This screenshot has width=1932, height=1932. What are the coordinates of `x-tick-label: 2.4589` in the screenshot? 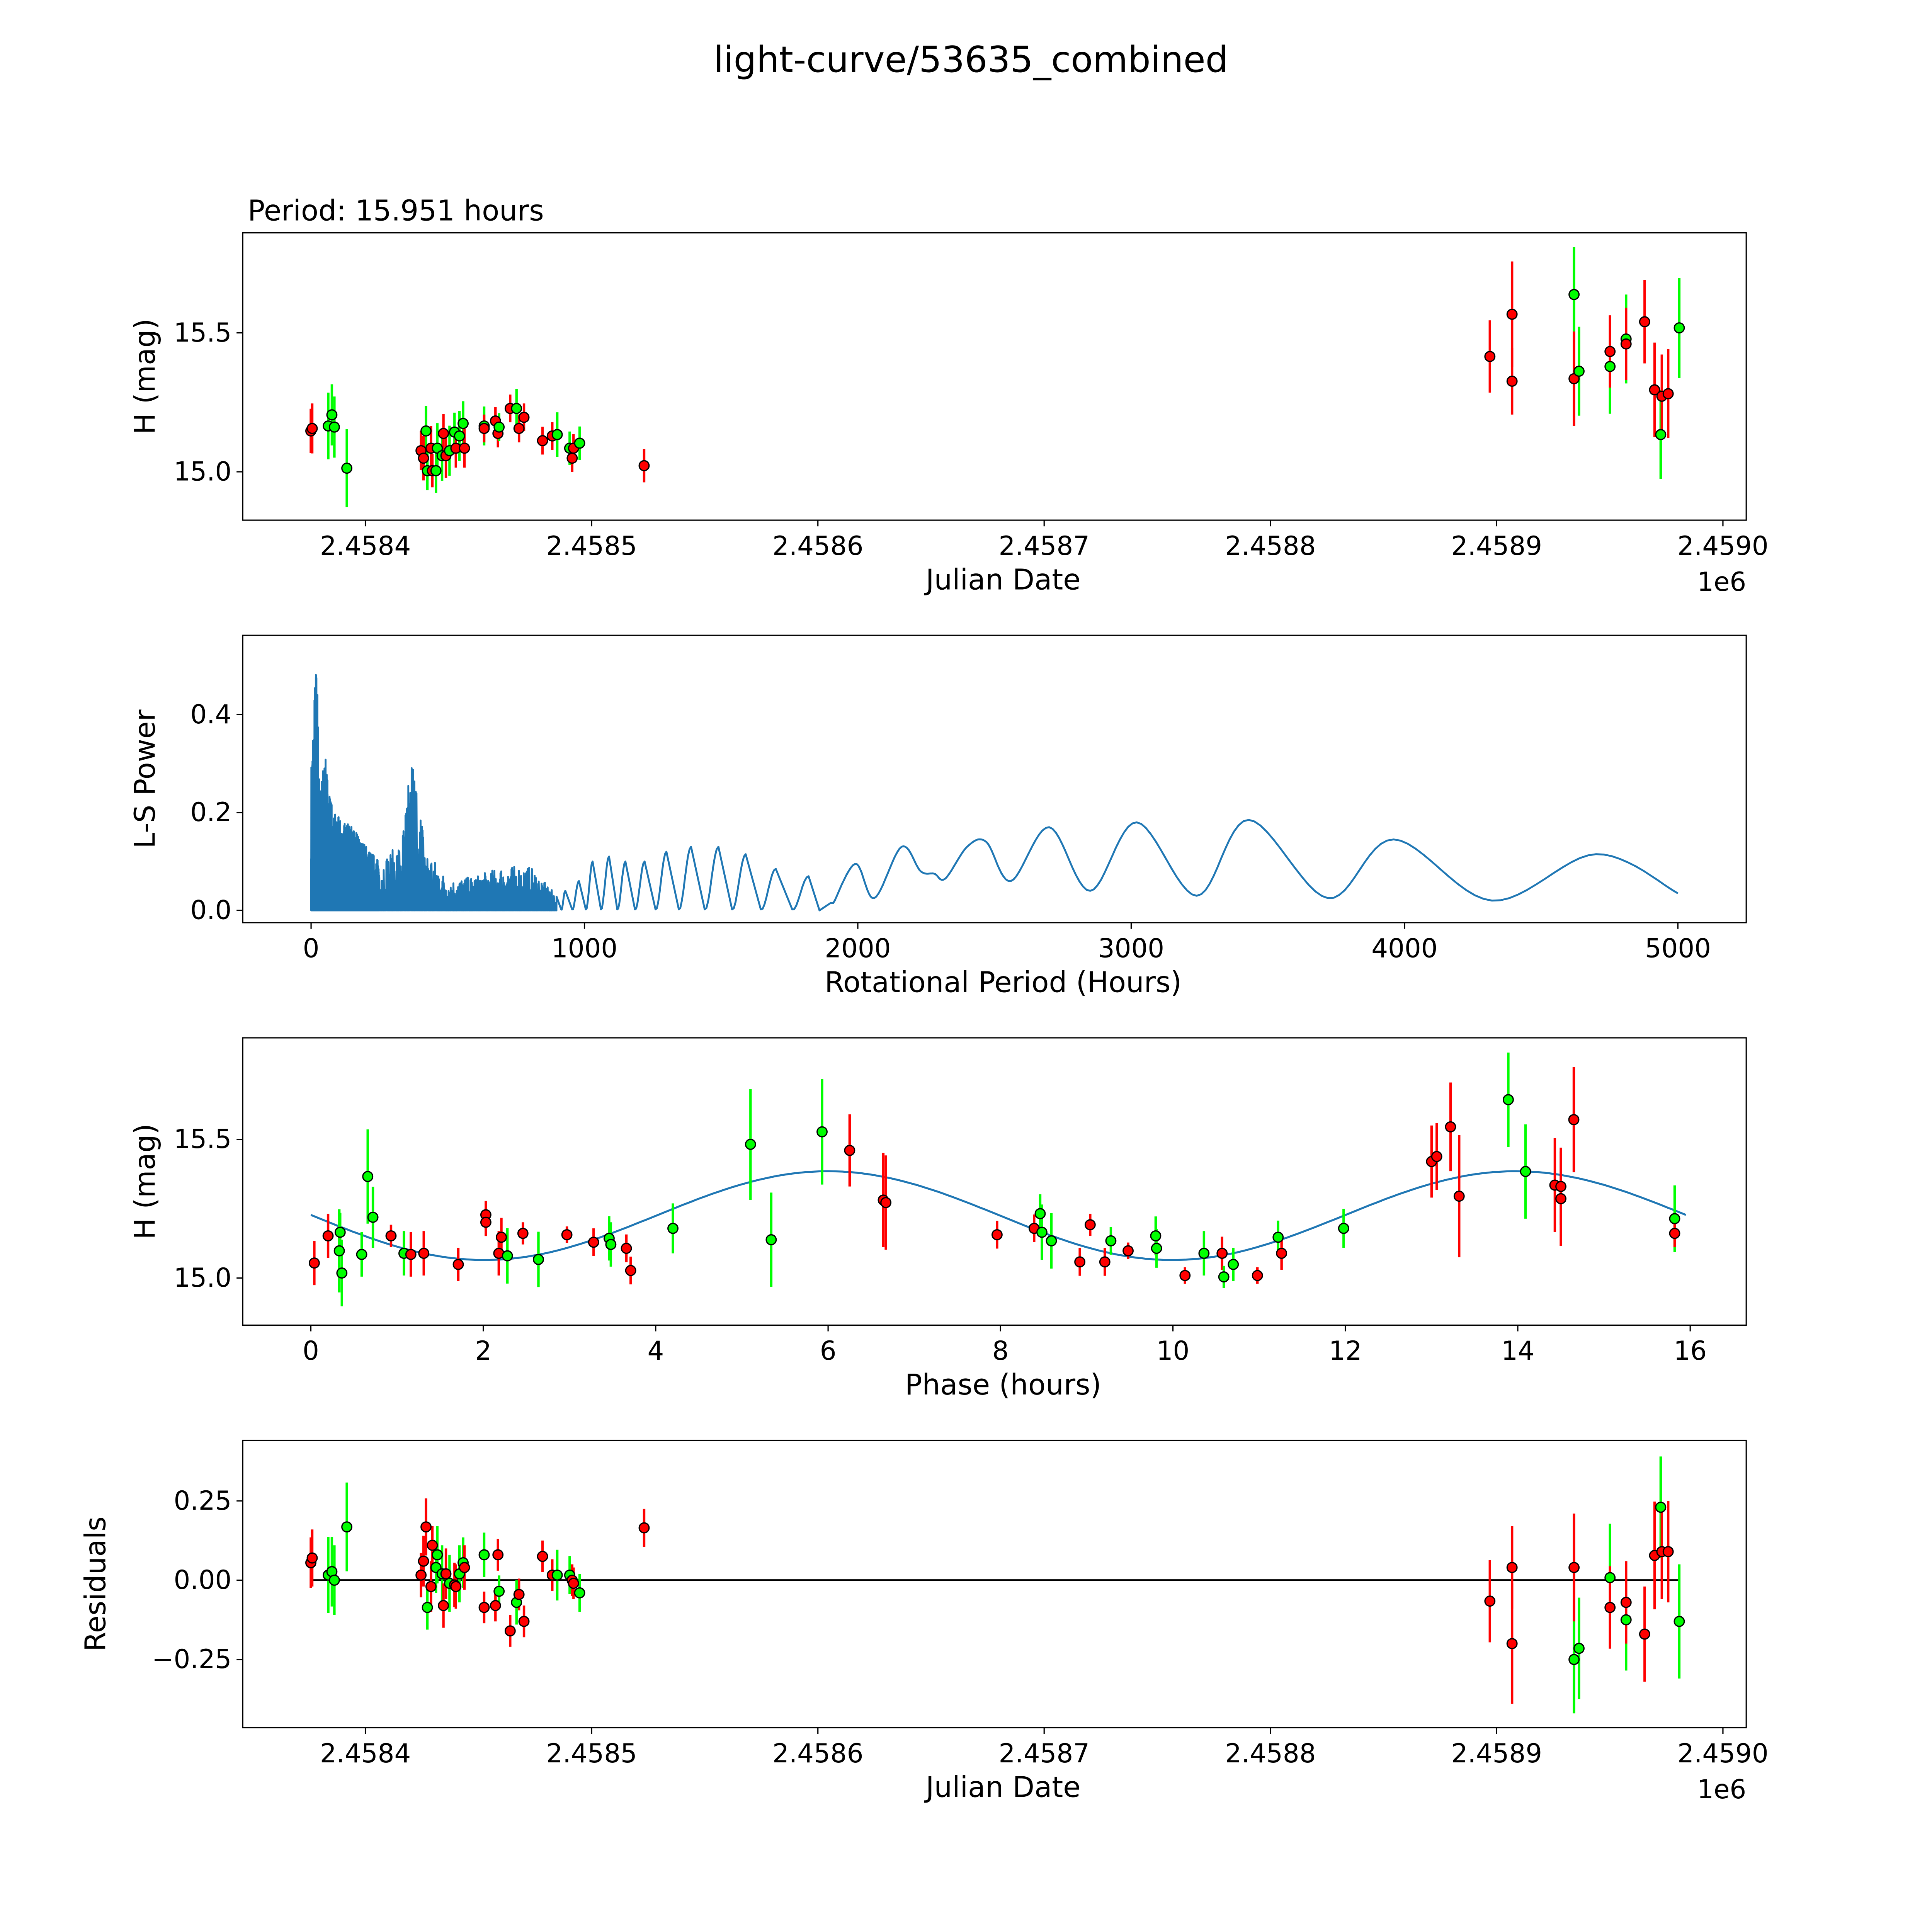 It's located at (1497, 1754).